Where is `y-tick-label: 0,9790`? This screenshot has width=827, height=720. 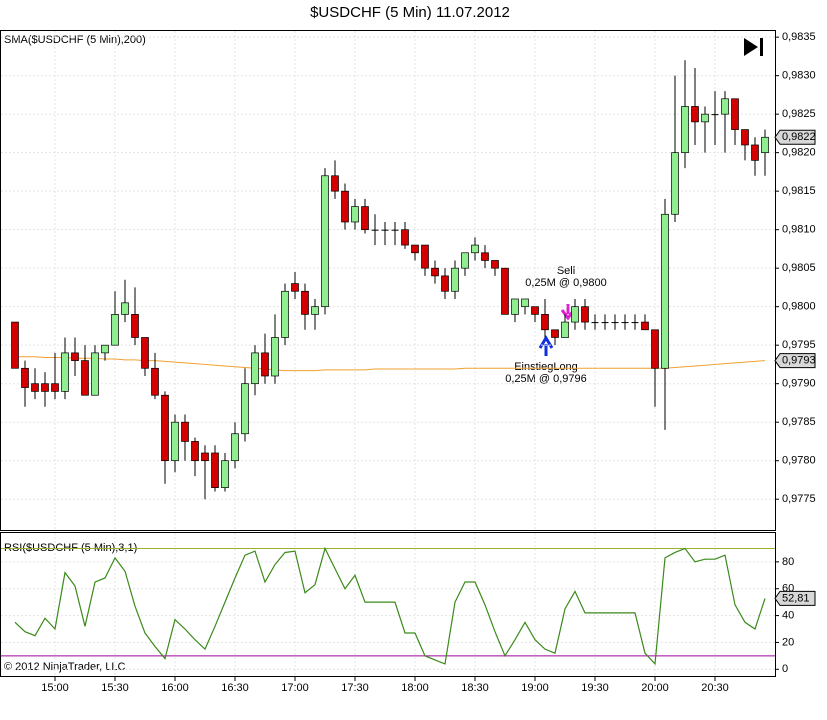
y-tick-label: 0,9790 is located at coordinates (799, 384).